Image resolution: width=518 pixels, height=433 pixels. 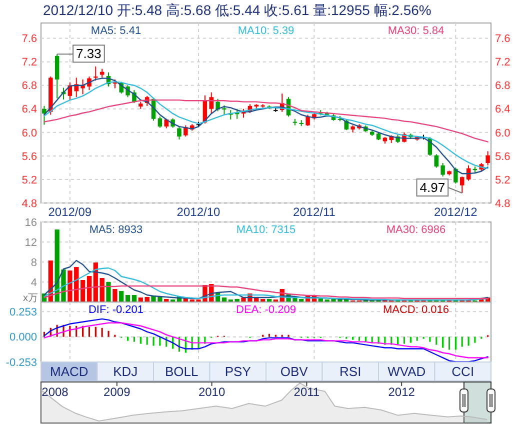 What do you see at coordinates (21, 362) in the screenshot?
I see `y-tick-label: -0.253` at bounding box center [21, 362].